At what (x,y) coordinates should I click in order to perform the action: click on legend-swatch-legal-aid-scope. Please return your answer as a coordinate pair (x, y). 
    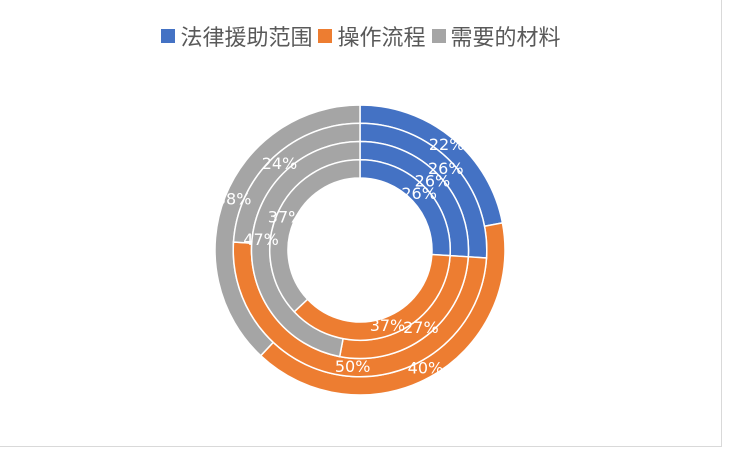
    Looking at the image, I should click on (168, 36).